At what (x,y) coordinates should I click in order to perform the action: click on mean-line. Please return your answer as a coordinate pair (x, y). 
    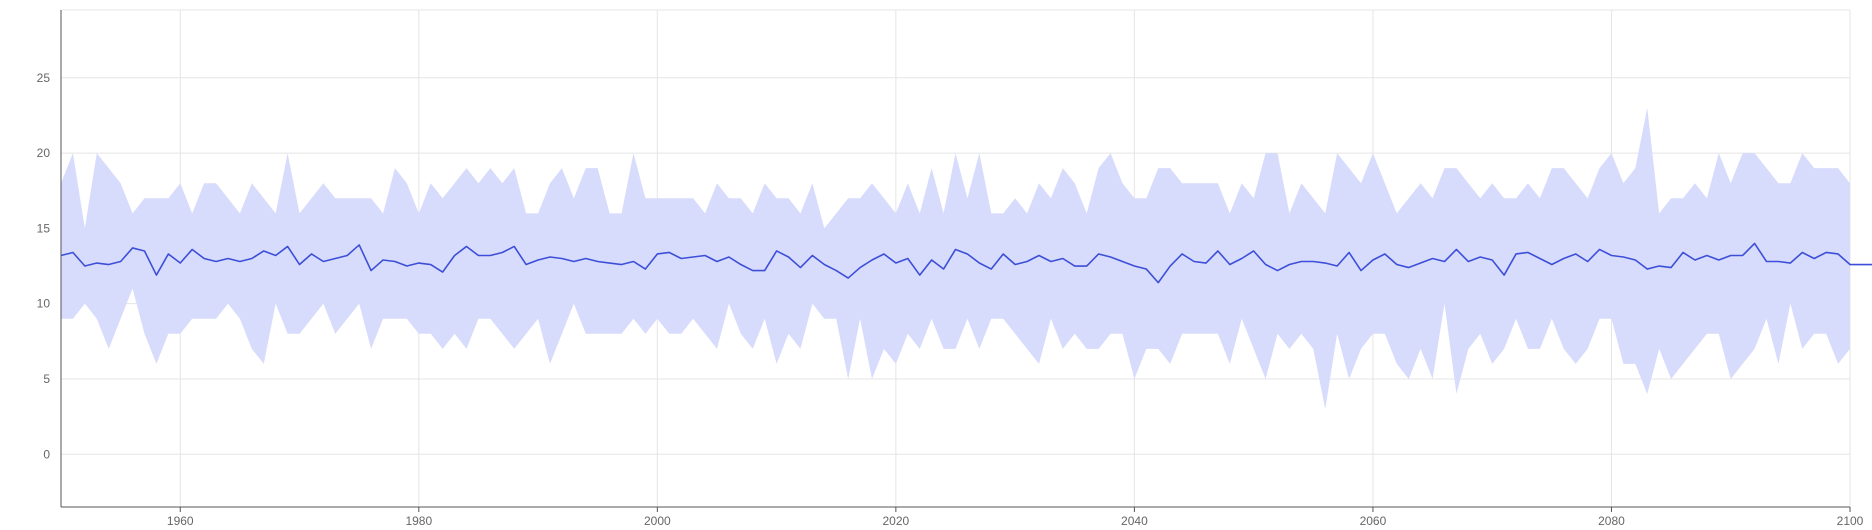
    Looking at the image, I should click on (966, 263).